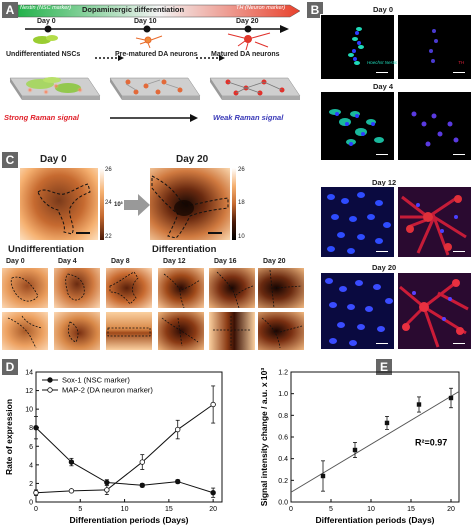  Describe the element at coordinates (225, 261) in the screenshot. I see `day-label: Day 16` at that location.